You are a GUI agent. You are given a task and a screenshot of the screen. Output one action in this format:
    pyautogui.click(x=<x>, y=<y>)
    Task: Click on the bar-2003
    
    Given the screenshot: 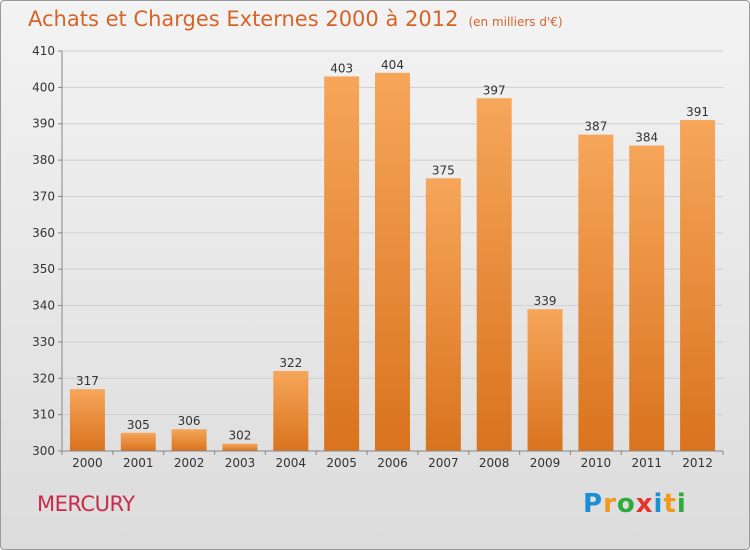 What is the action you would take?
    pyautogui.click(x=240, y=447)
    